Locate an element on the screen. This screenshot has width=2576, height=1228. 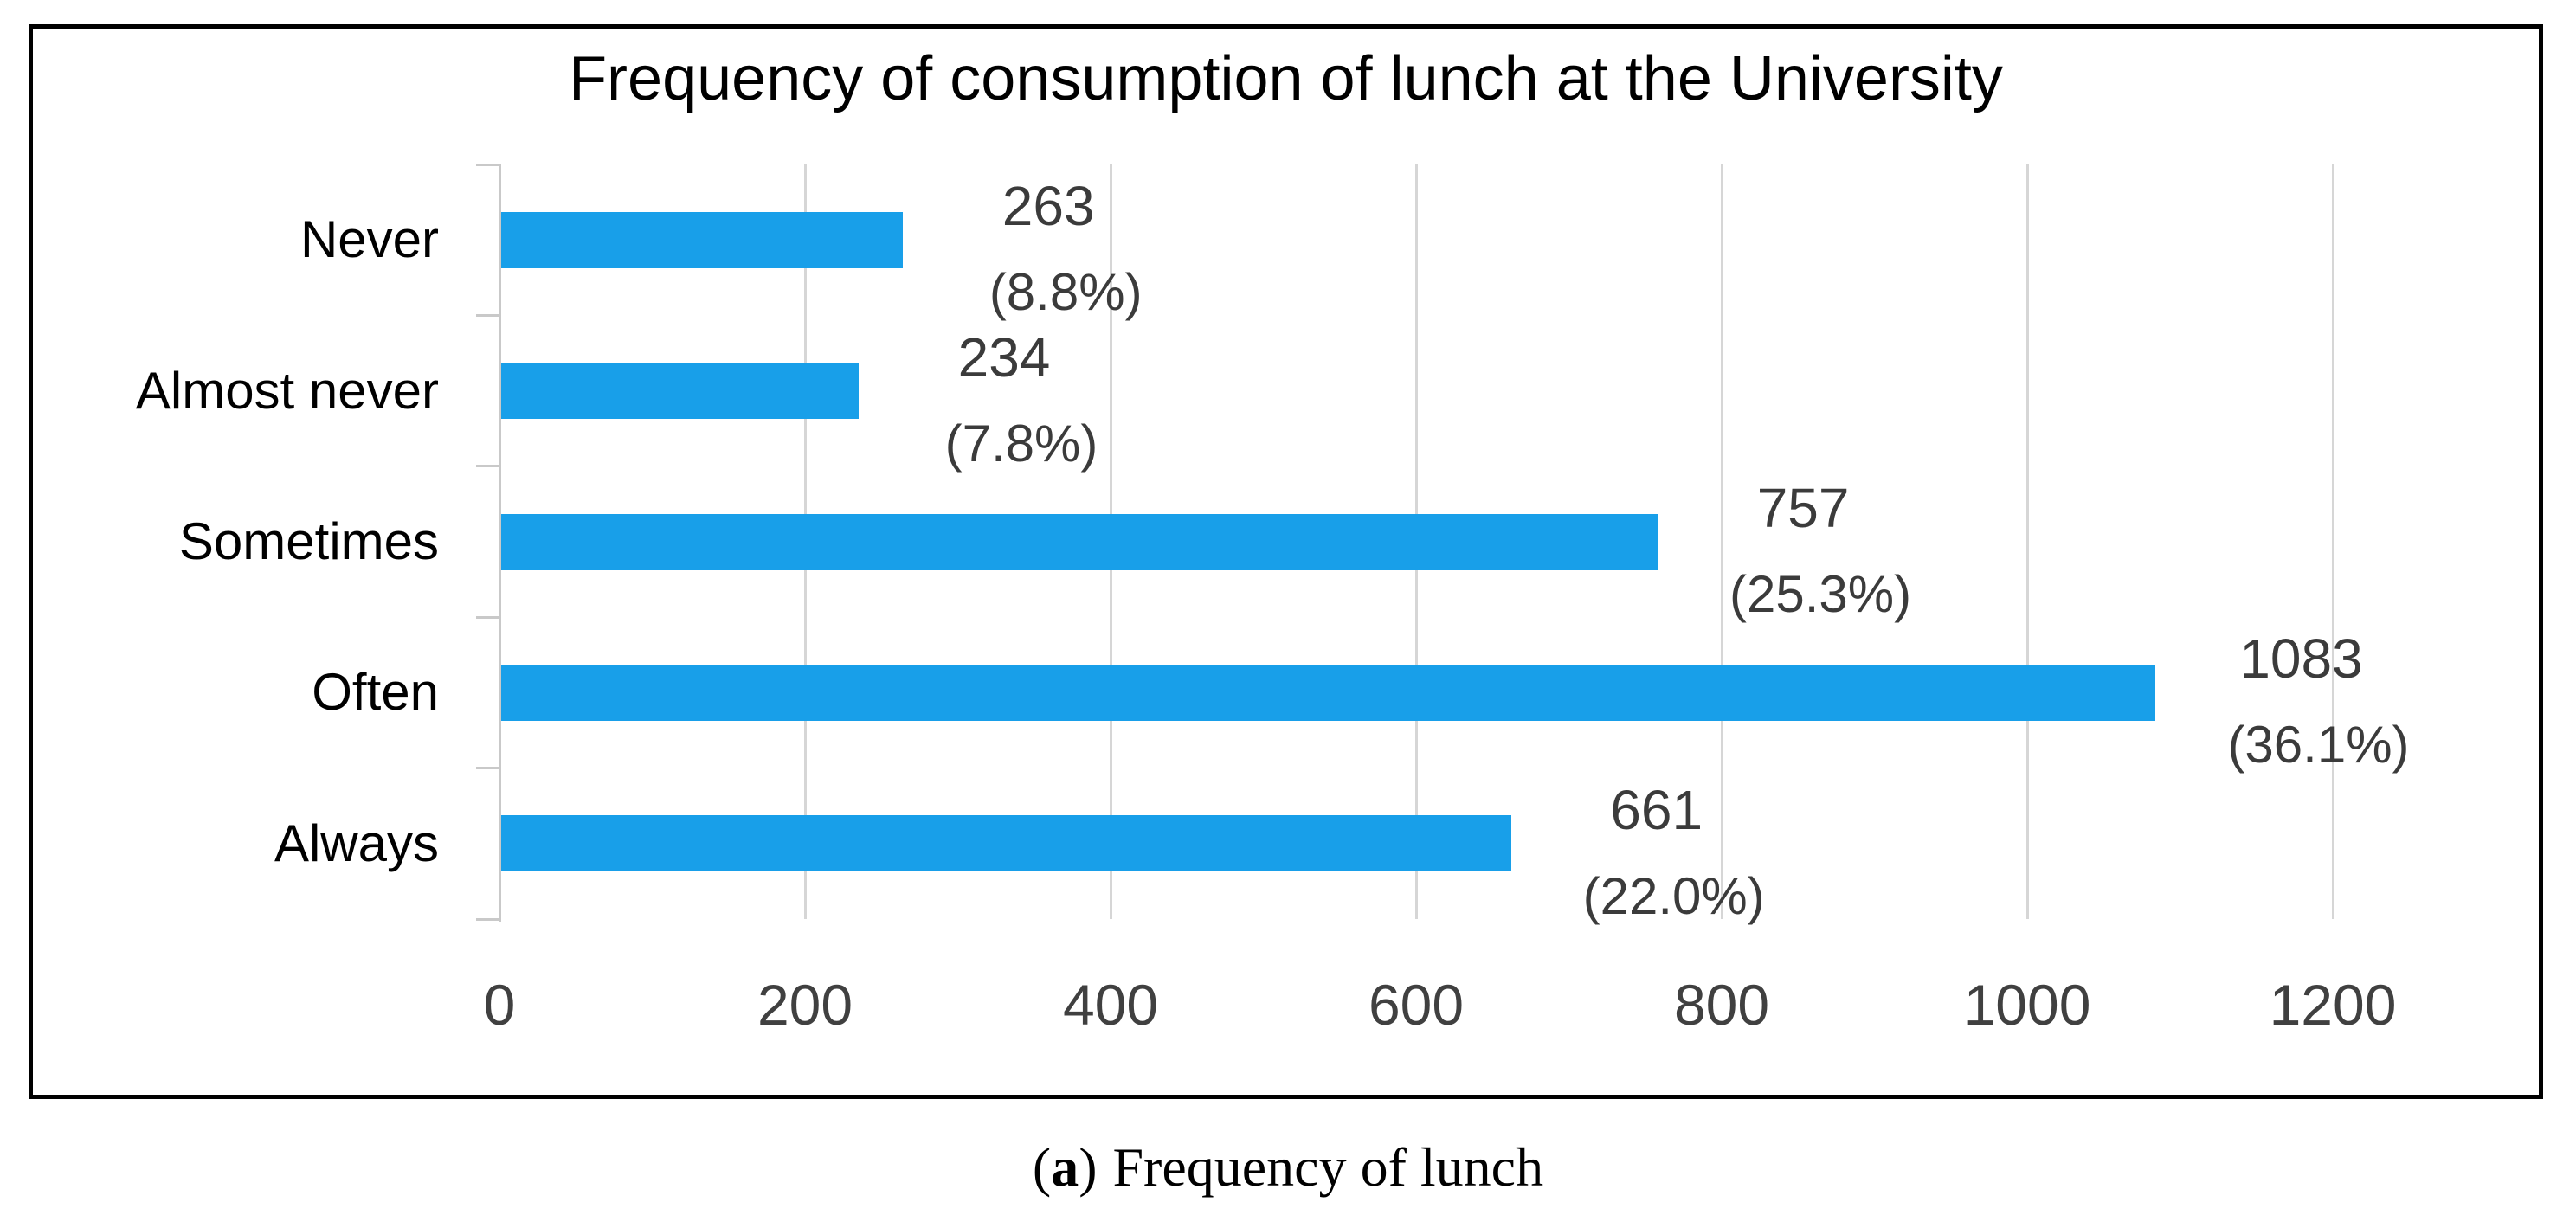
x-axis-label-400: 400 is located at coordinates (1110, 1005).